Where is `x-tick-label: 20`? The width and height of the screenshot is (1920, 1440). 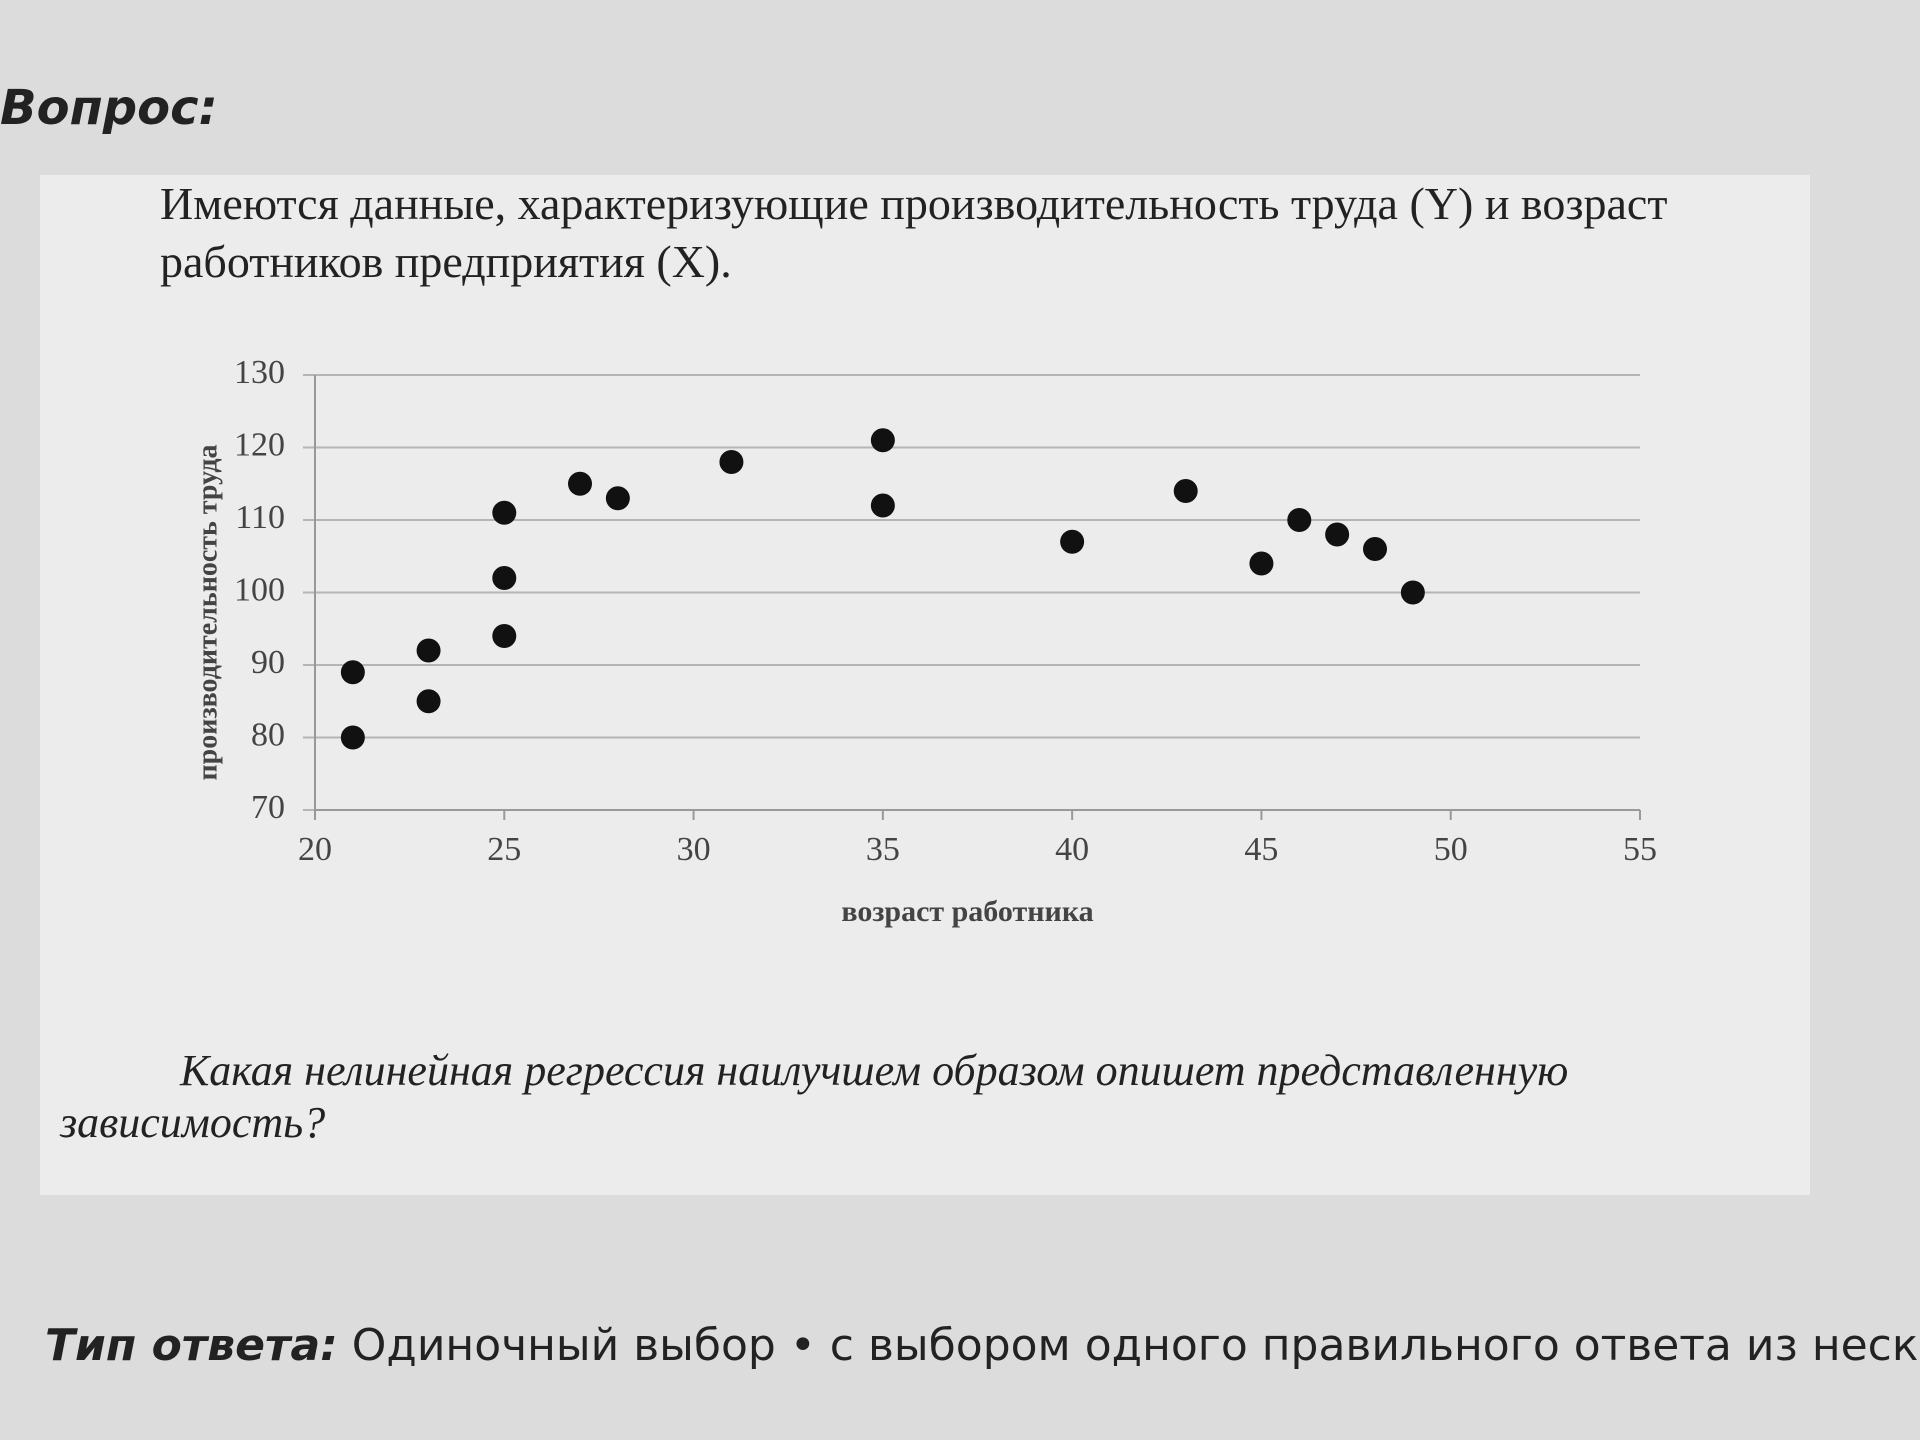 x-tick-label: 20 is located at coordinates (315, 849).